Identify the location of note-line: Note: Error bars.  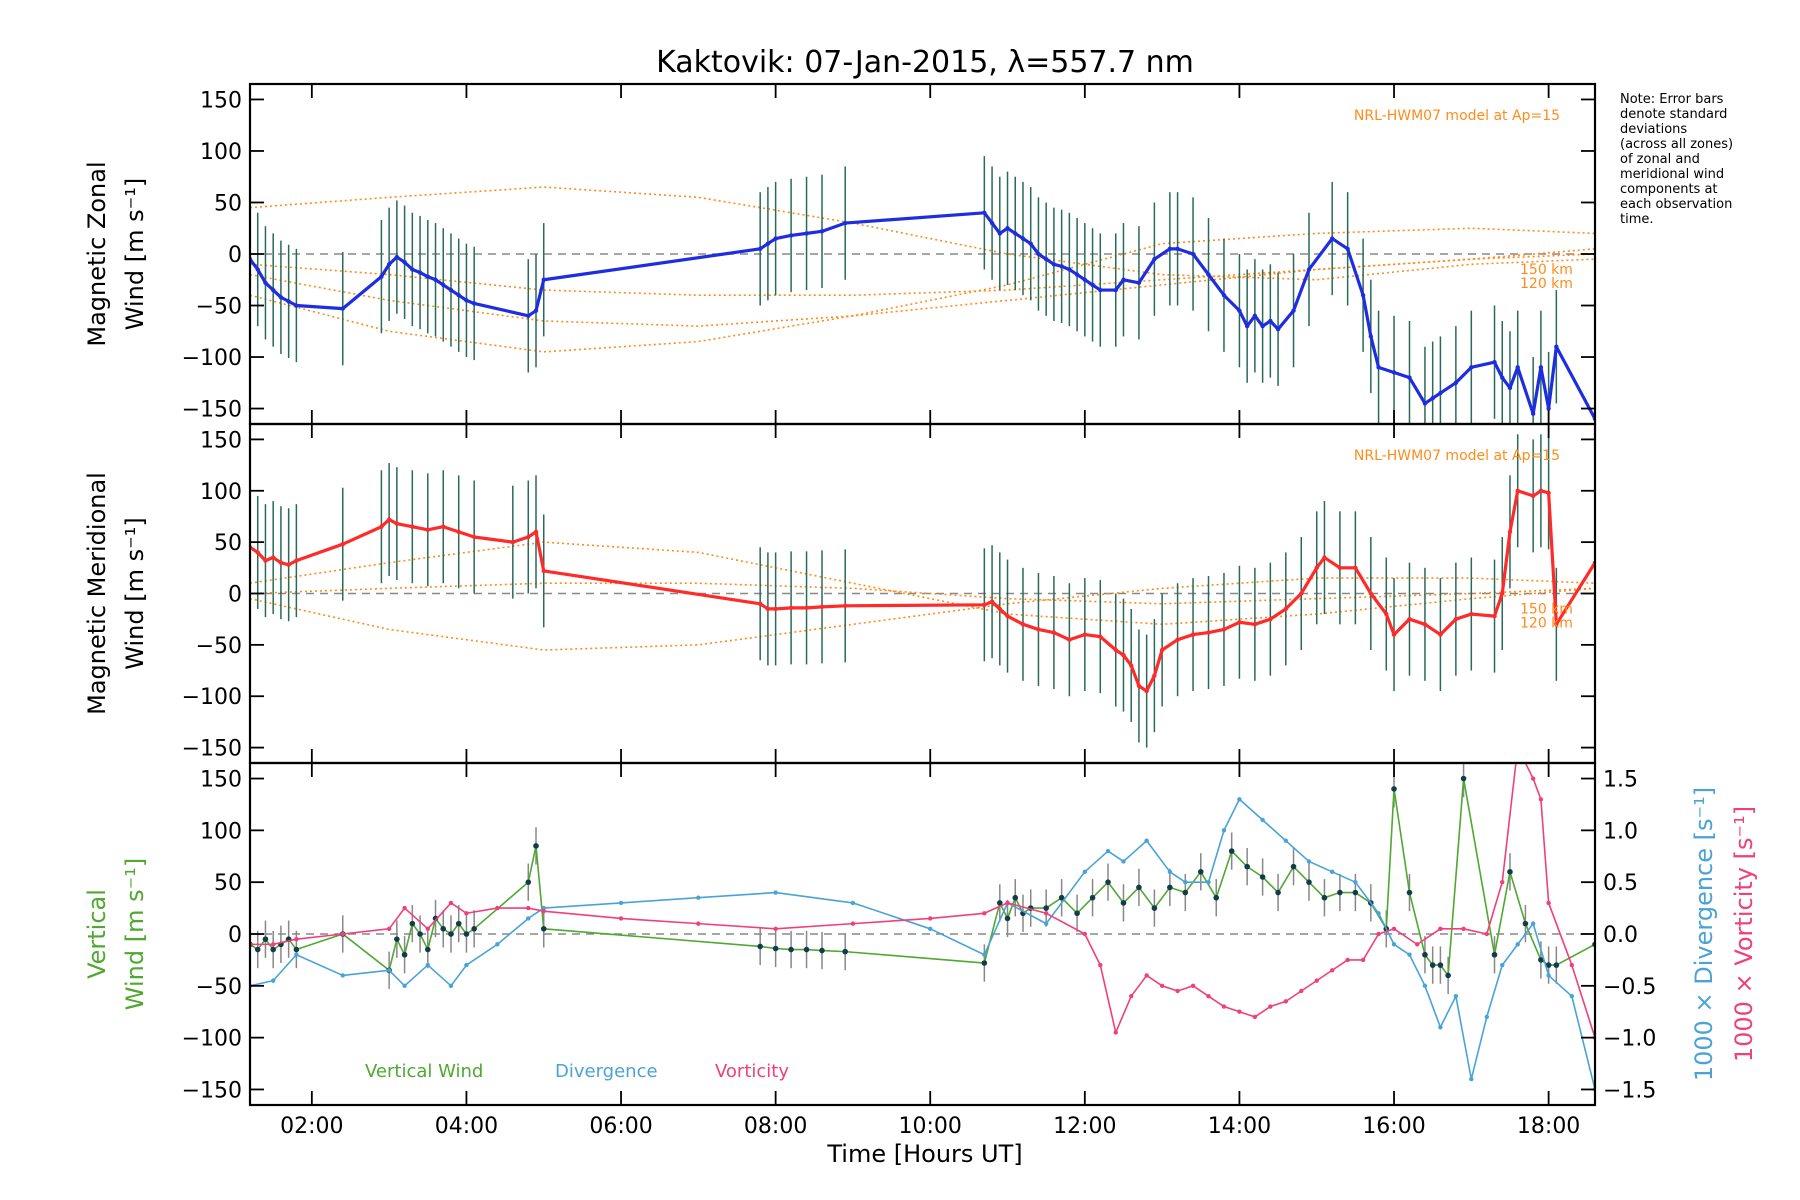
(1672, 99).